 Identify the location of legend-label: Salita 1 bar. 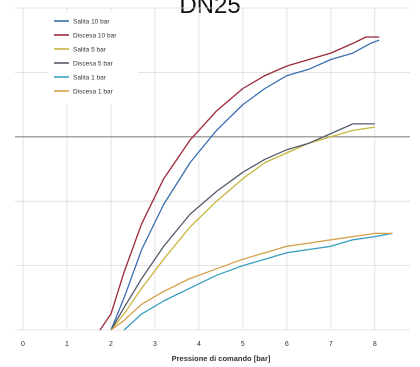
(90, 78).